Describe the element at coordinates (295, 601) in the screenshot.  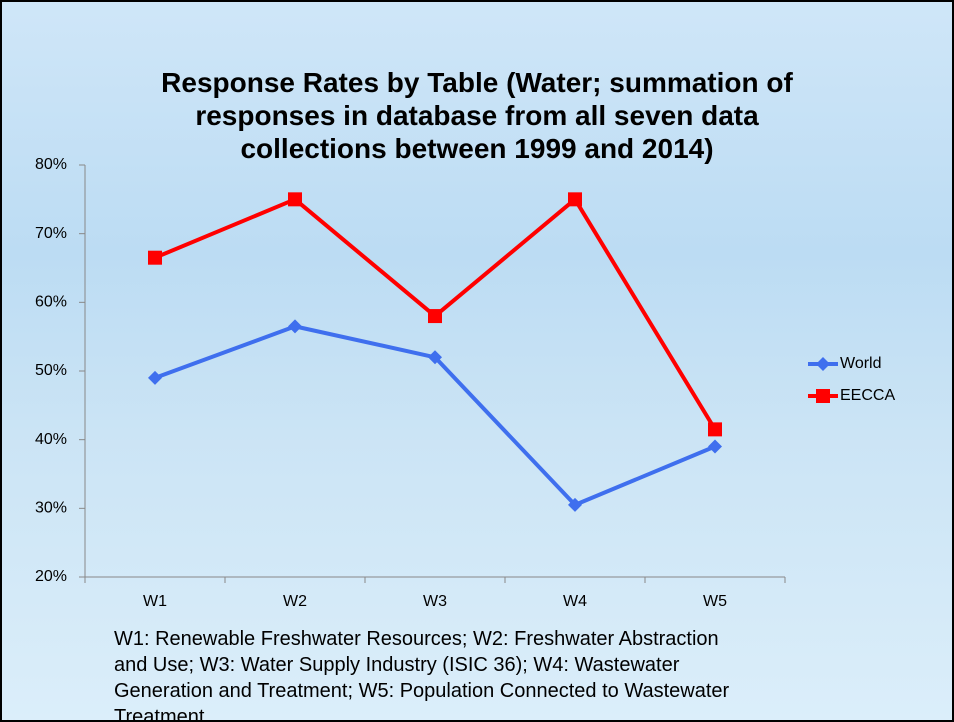
I see `x-tick-label: W2` at that location.